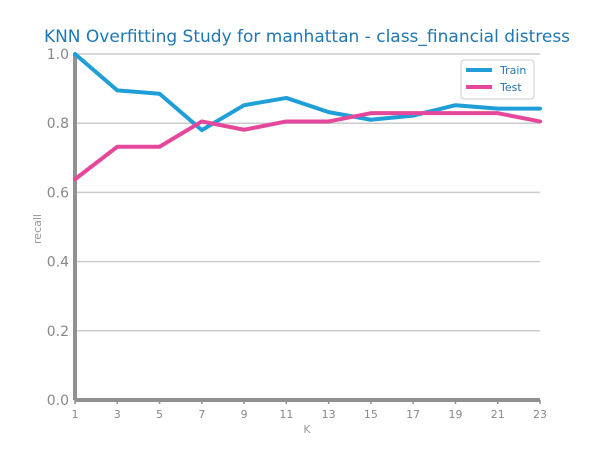 This screenshot has height=450, width=600. What do you see at coordinates (307, 146) in the screenshot?
I see `series-line-test` at bounding box center [307, 146].